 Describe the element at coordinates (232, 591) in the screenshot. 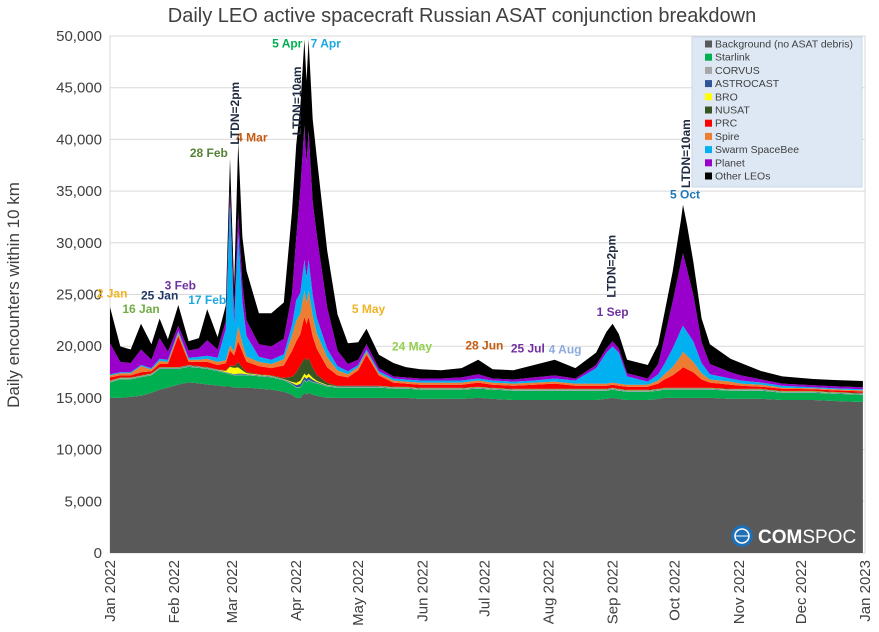

I see `x-tick-label: Mar 2022` at that location.